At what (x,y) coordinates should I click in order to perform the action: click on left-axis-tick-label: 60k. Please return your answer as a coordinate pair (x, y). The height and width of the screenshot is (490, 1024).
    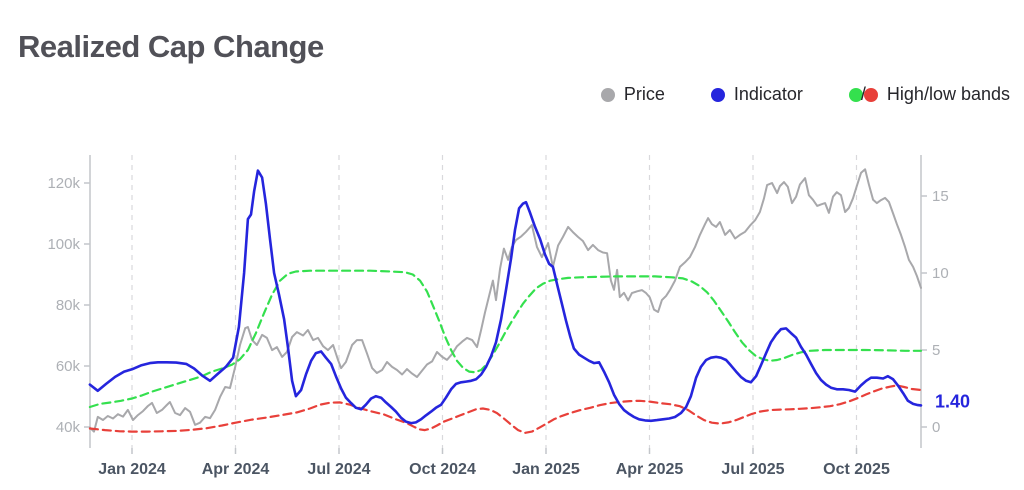
    Looking at the image, I should click on (68, 366).